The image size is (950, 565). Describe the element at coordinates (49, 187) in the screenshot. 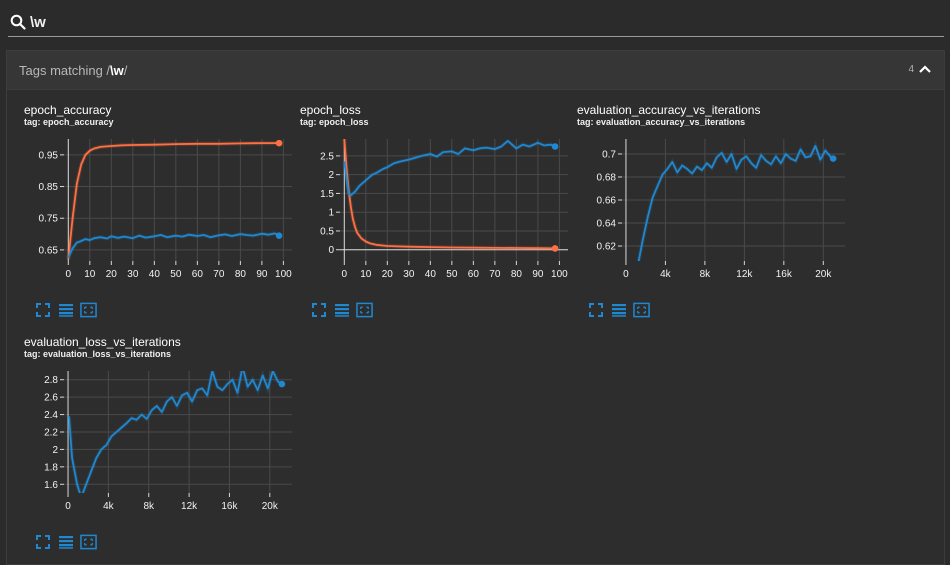

I see `y-tick-label: 0.85` at that location.